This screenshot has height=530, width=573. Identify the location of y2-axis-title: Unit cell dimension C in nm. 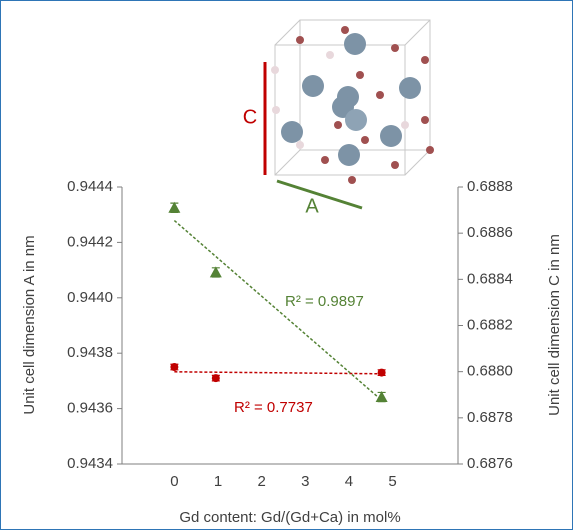
(554, 325).